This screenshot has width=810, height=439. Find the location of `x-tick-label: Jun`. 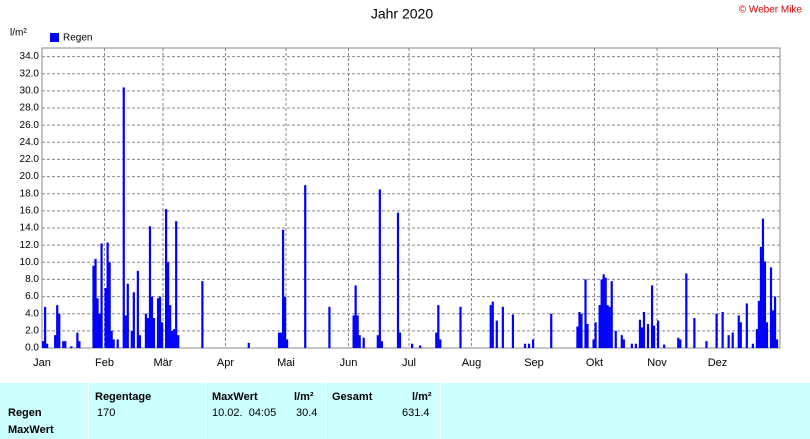

x-tick-label: Jun is located at coordinates (349, 363).